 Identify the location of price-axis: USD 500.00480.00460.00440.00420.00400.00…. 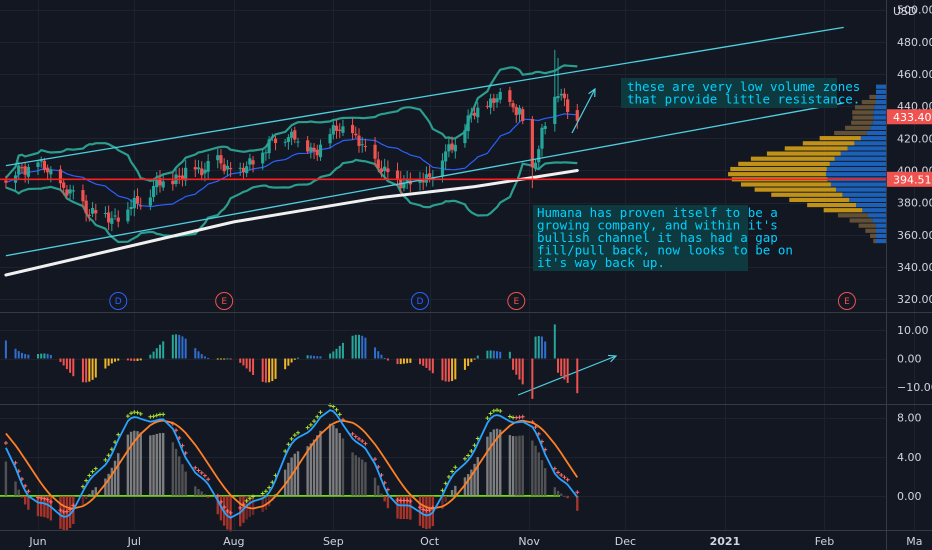
(912, 253).